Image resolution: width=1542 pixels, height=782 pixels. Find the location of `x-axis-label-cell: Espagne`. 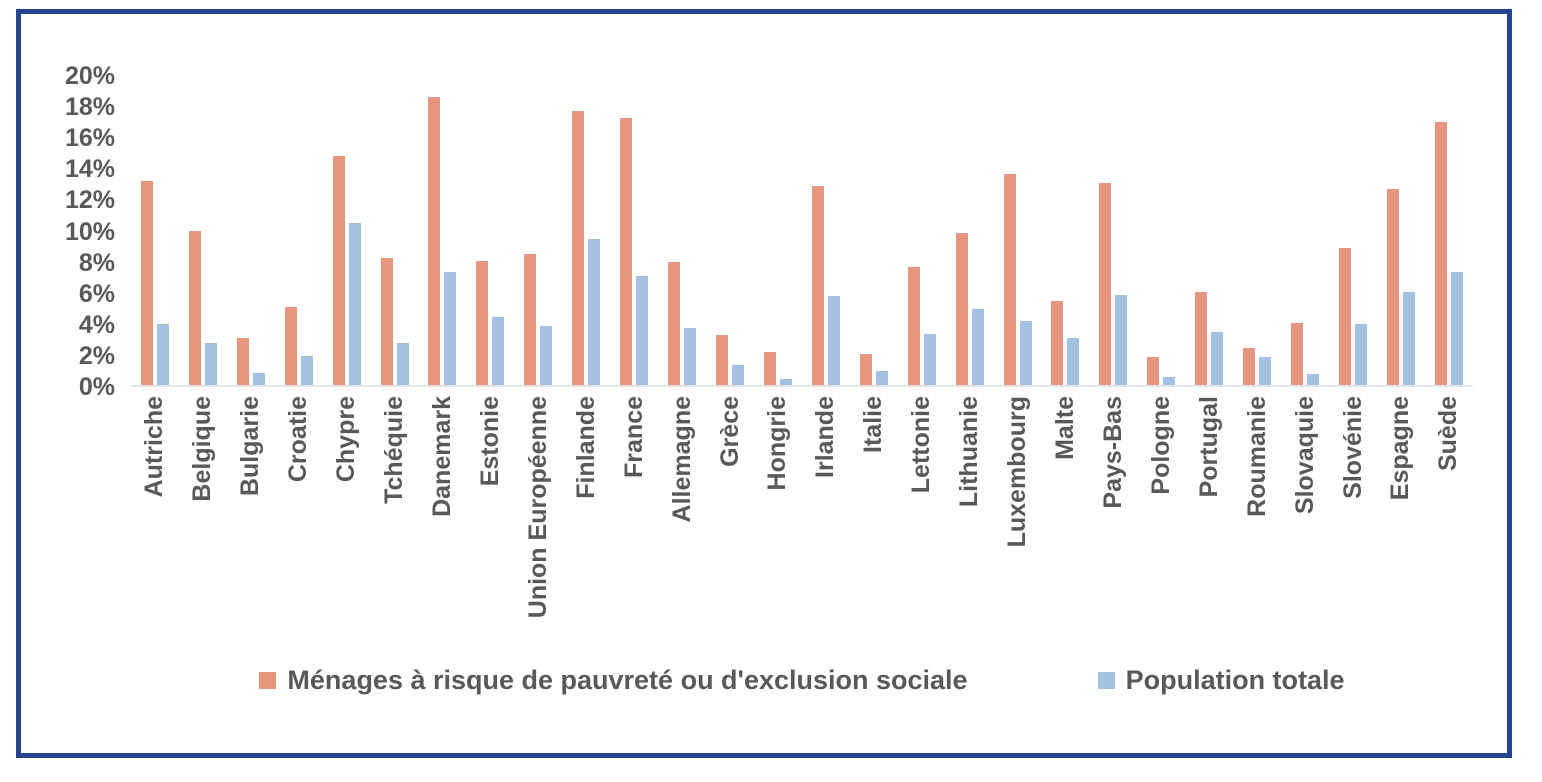

x-axis-label-cell: Espagne is located at coordinates (1401, 513).